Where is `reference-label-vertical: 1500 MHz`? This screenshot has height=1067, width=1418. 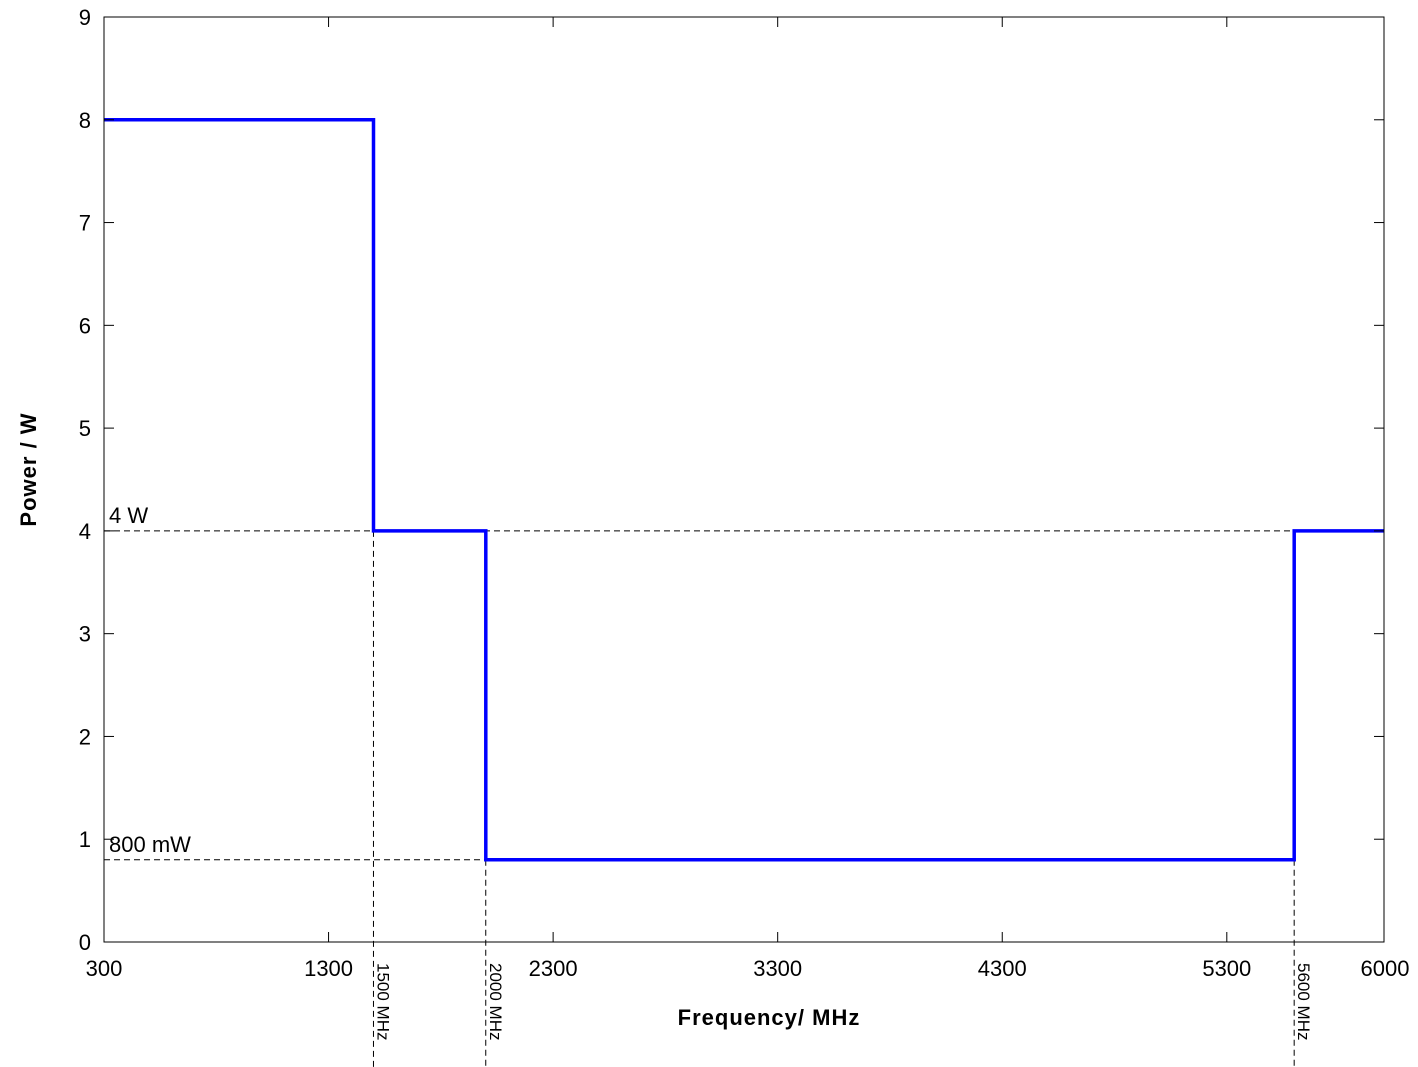 reference-label-vertical: 1500 MHz is located at coordinates (382, 1001).